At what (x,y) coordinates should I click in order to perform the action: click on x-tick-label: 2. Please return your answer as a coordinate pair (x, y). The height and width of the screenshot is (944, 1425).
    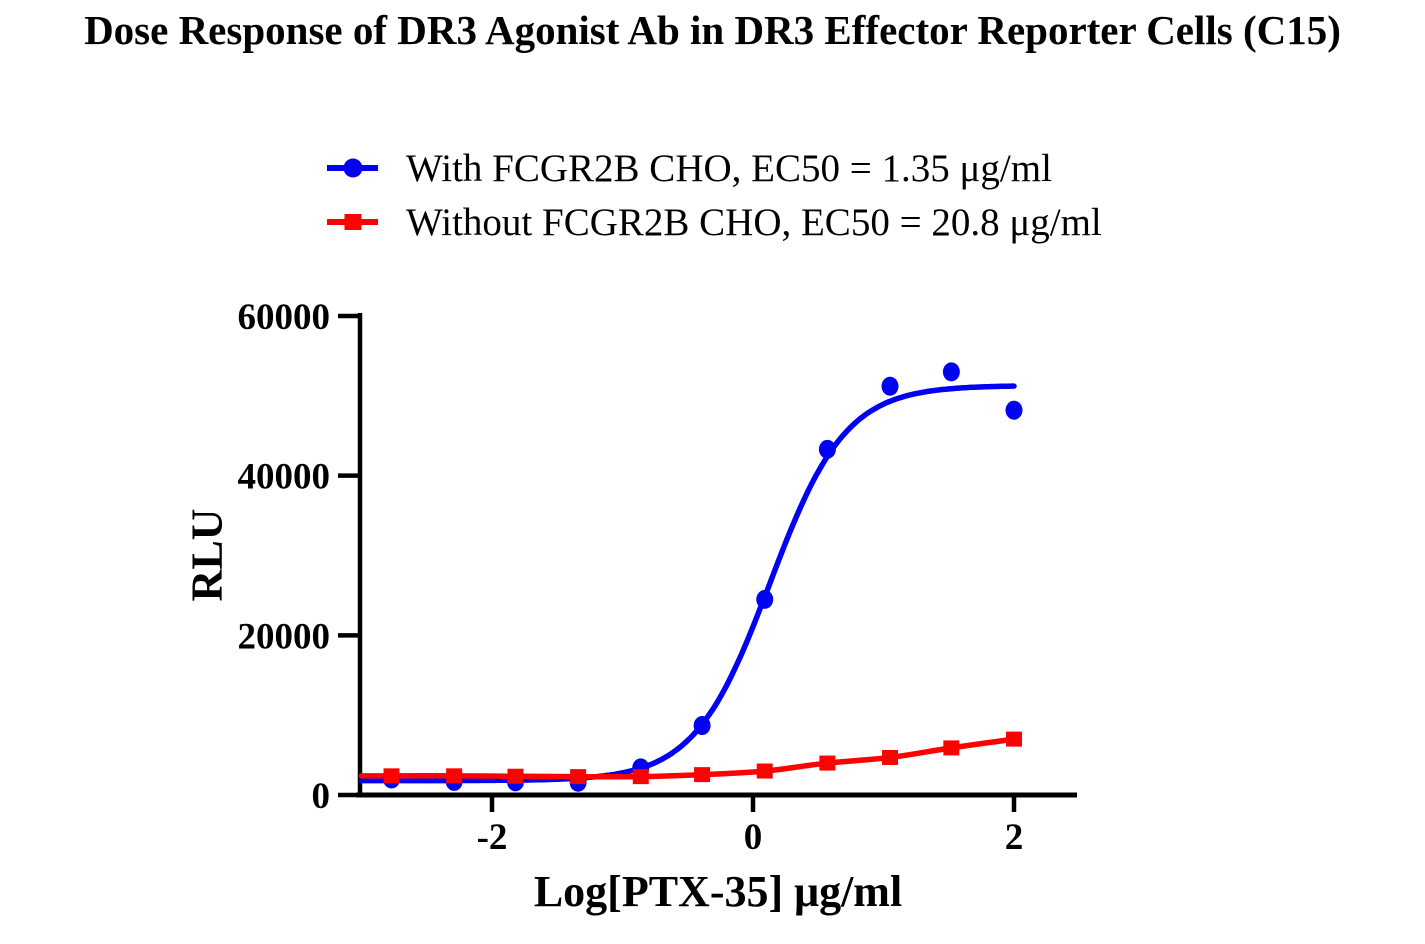
    Looking at the image, I should click on (1014, 837).